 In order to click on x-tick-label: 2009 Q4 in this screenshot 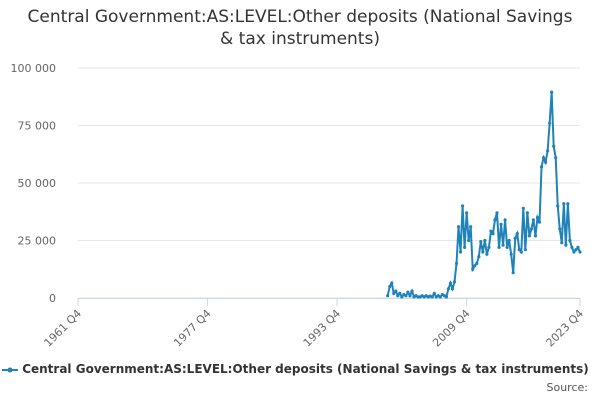, I will do `click(451, 328)`.